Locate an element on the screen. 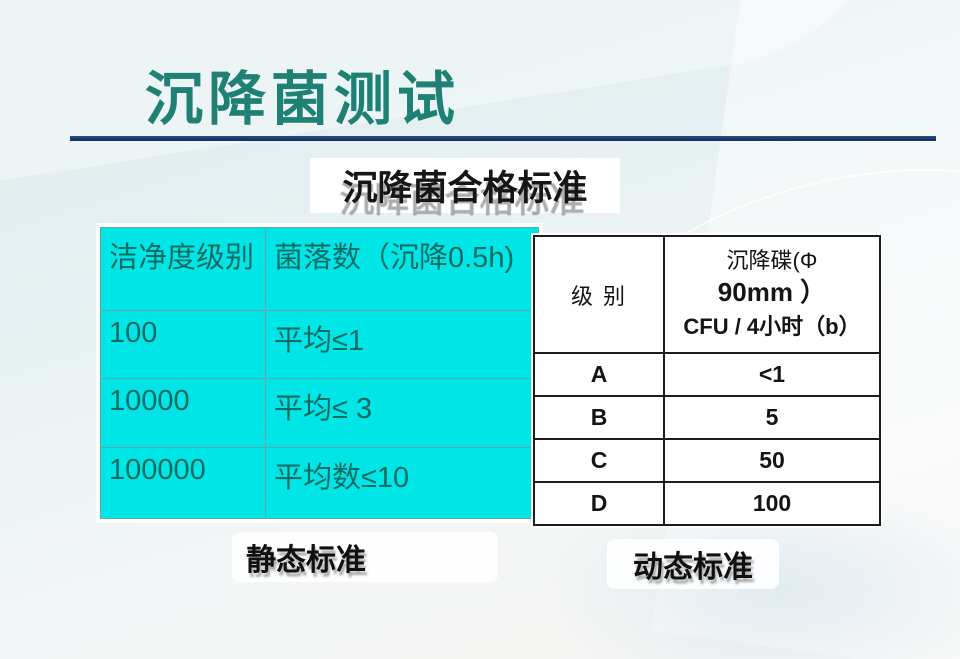  table-row: 10000 平均≤ 3 is located at coordinates (319, 413).